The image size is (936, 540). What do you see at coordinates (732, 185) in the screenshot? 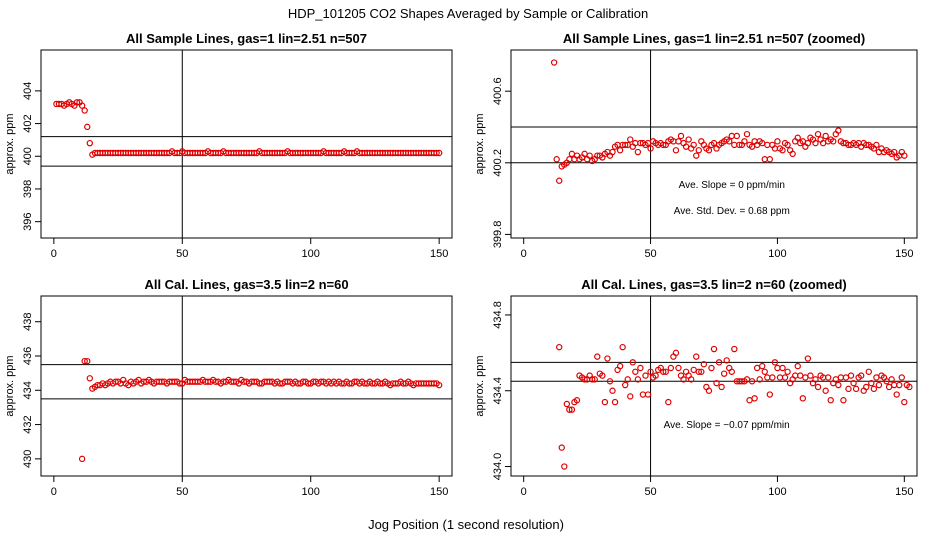
I see `chart-annotation: Ave. Slope = 0 ppm/min` at bounding box center [732, 185].